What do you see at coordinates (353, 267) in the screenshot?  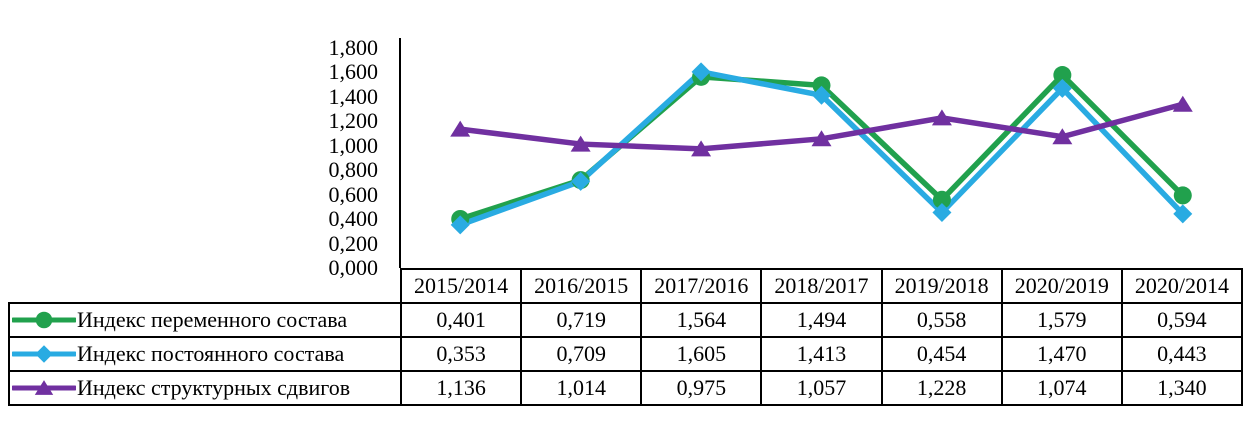 I see `y-tick-label: 0,000` at bounding box center [353, 267].